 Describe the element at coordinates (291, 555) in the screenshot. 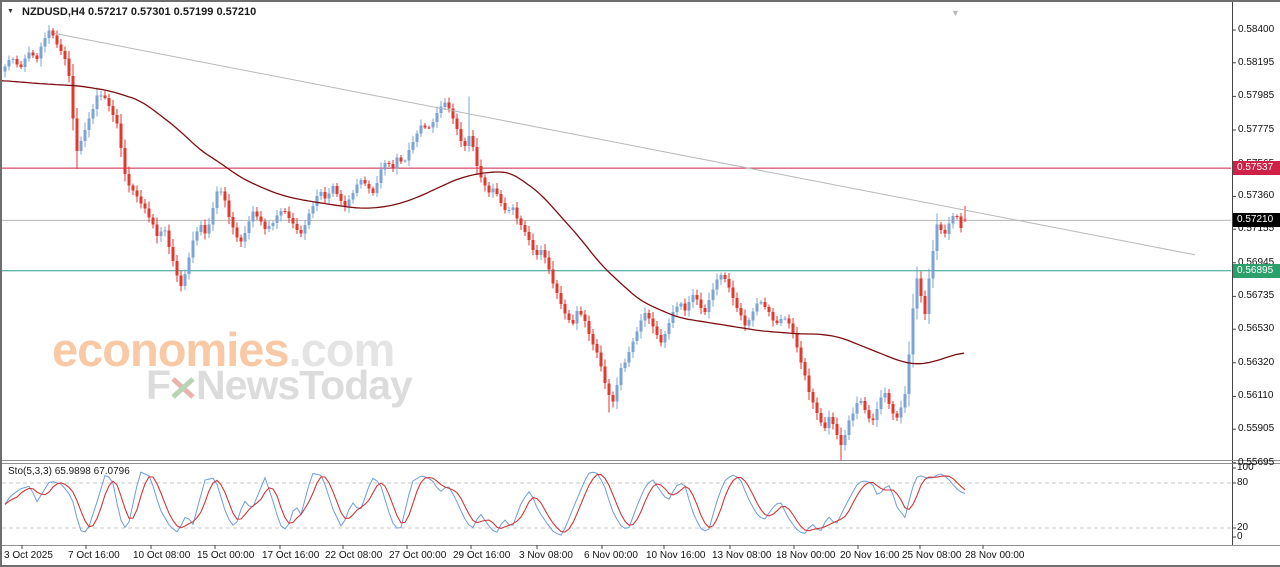

I see `time-axis-label: 17 Oct 16:00` at that location.